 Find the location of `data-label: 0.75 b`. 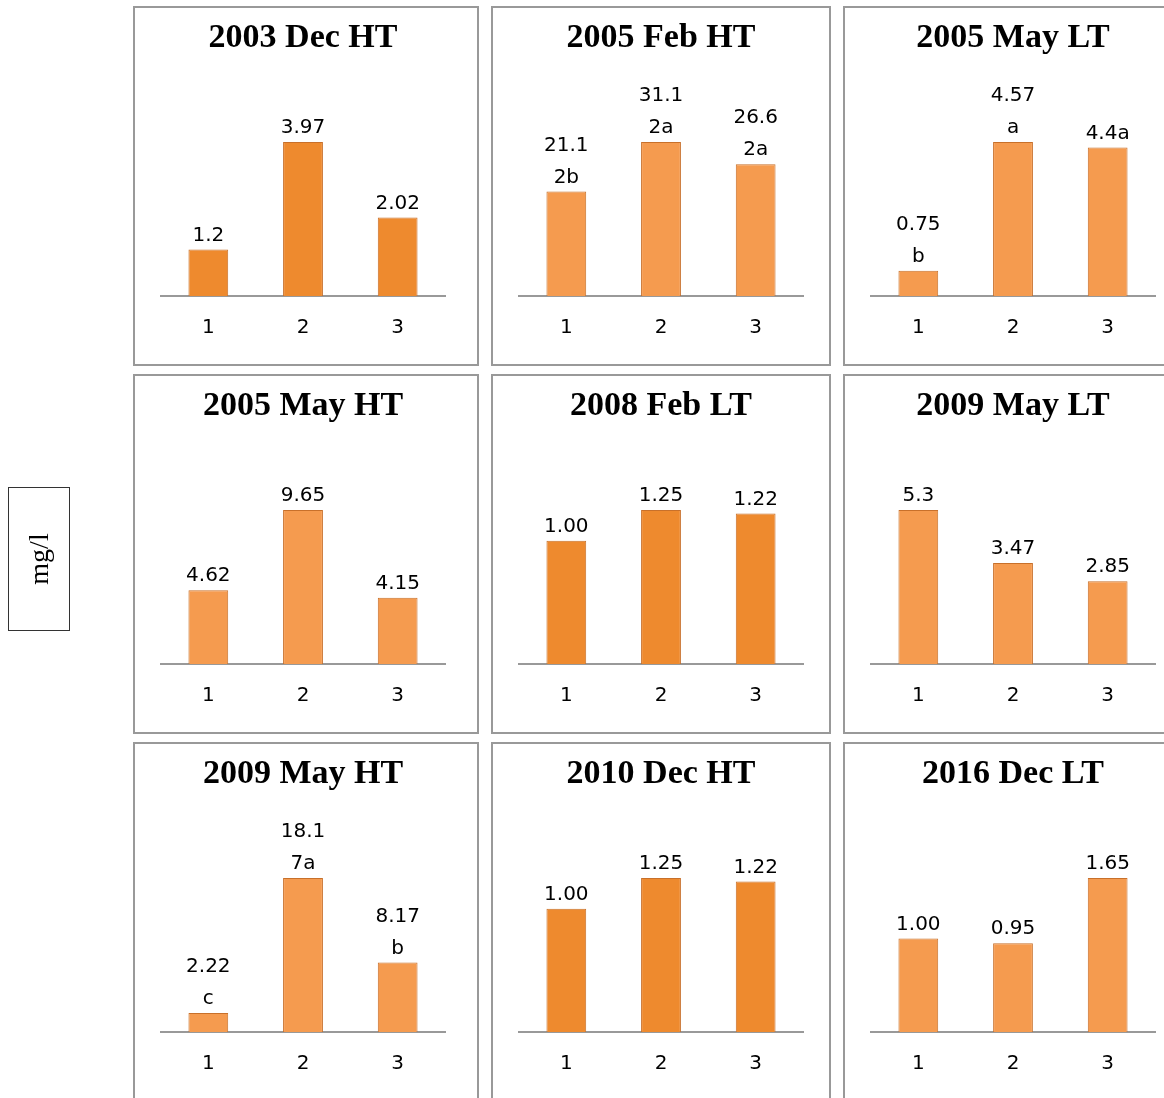

data-label: 0.75 b is located at coordinates (918, 238).